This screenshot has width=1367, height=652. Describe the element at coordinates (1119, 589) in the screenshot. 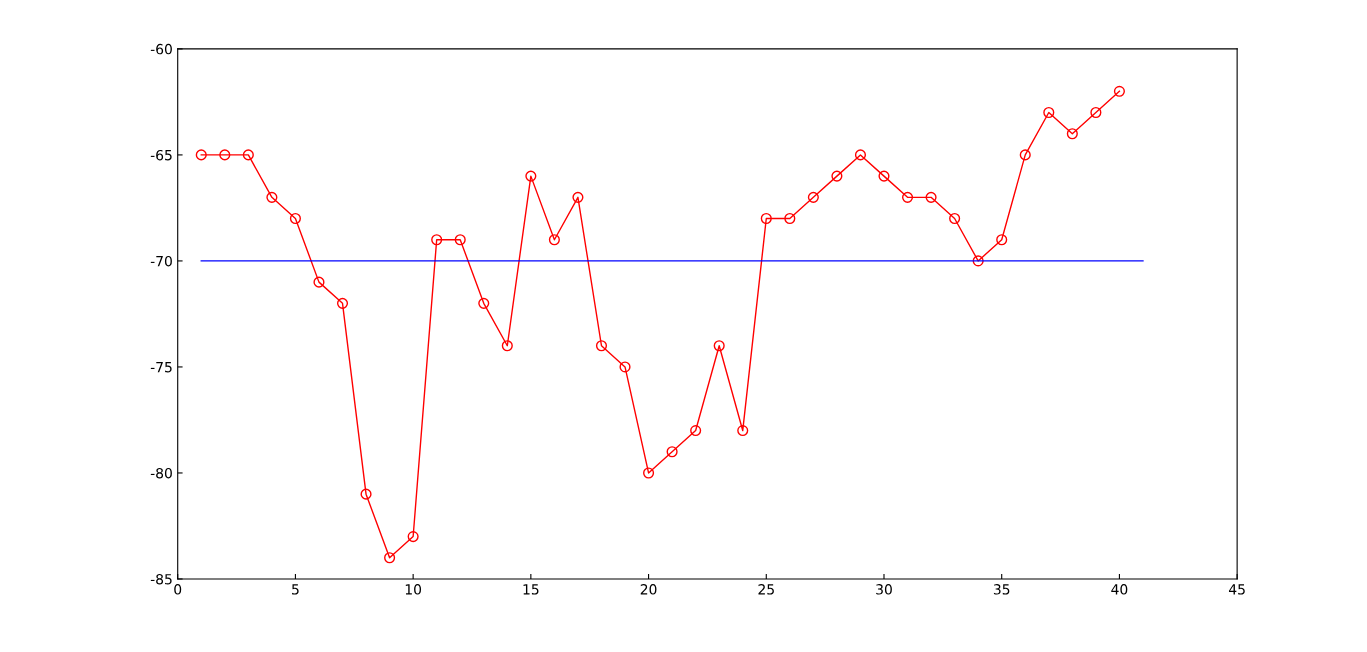

I see `x-tick-label: 40` at that location.